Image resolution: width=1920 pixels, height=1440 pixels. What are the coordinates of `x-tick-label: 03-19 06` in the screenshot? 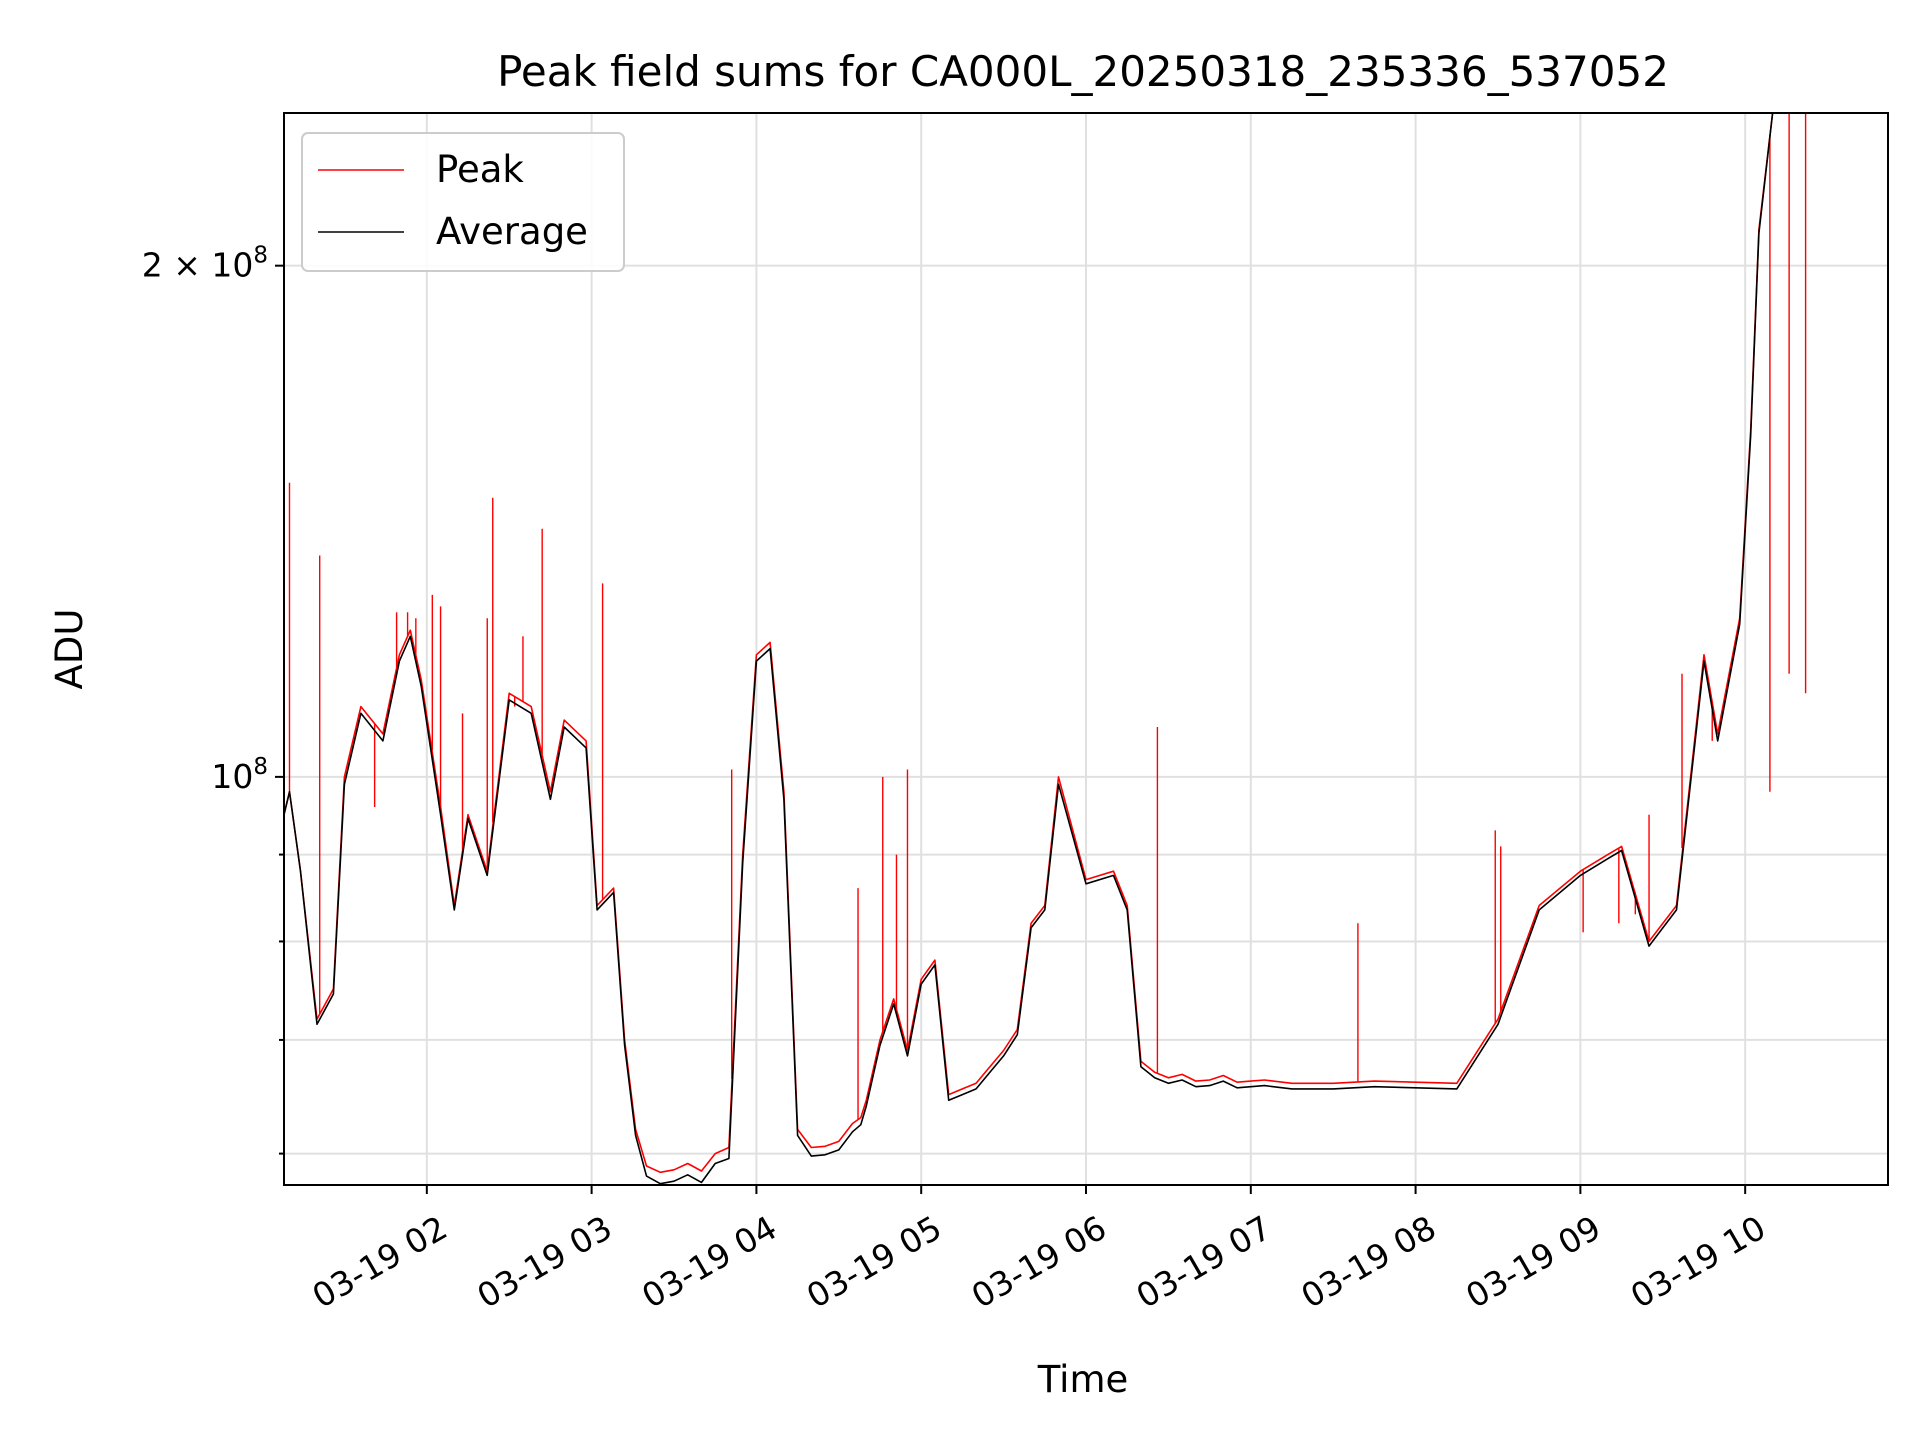 It's located at (1039, 1262).